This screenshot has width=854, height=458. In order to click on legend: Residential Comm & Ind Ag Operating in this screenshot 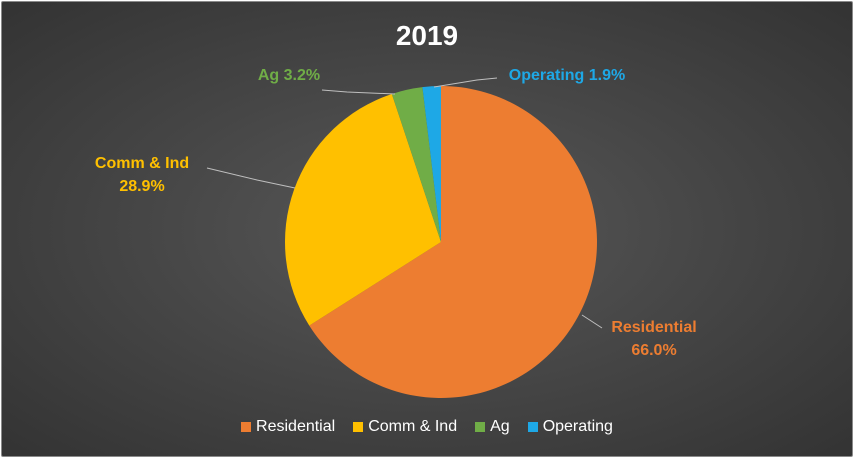, I will do `click(427, 427)`.